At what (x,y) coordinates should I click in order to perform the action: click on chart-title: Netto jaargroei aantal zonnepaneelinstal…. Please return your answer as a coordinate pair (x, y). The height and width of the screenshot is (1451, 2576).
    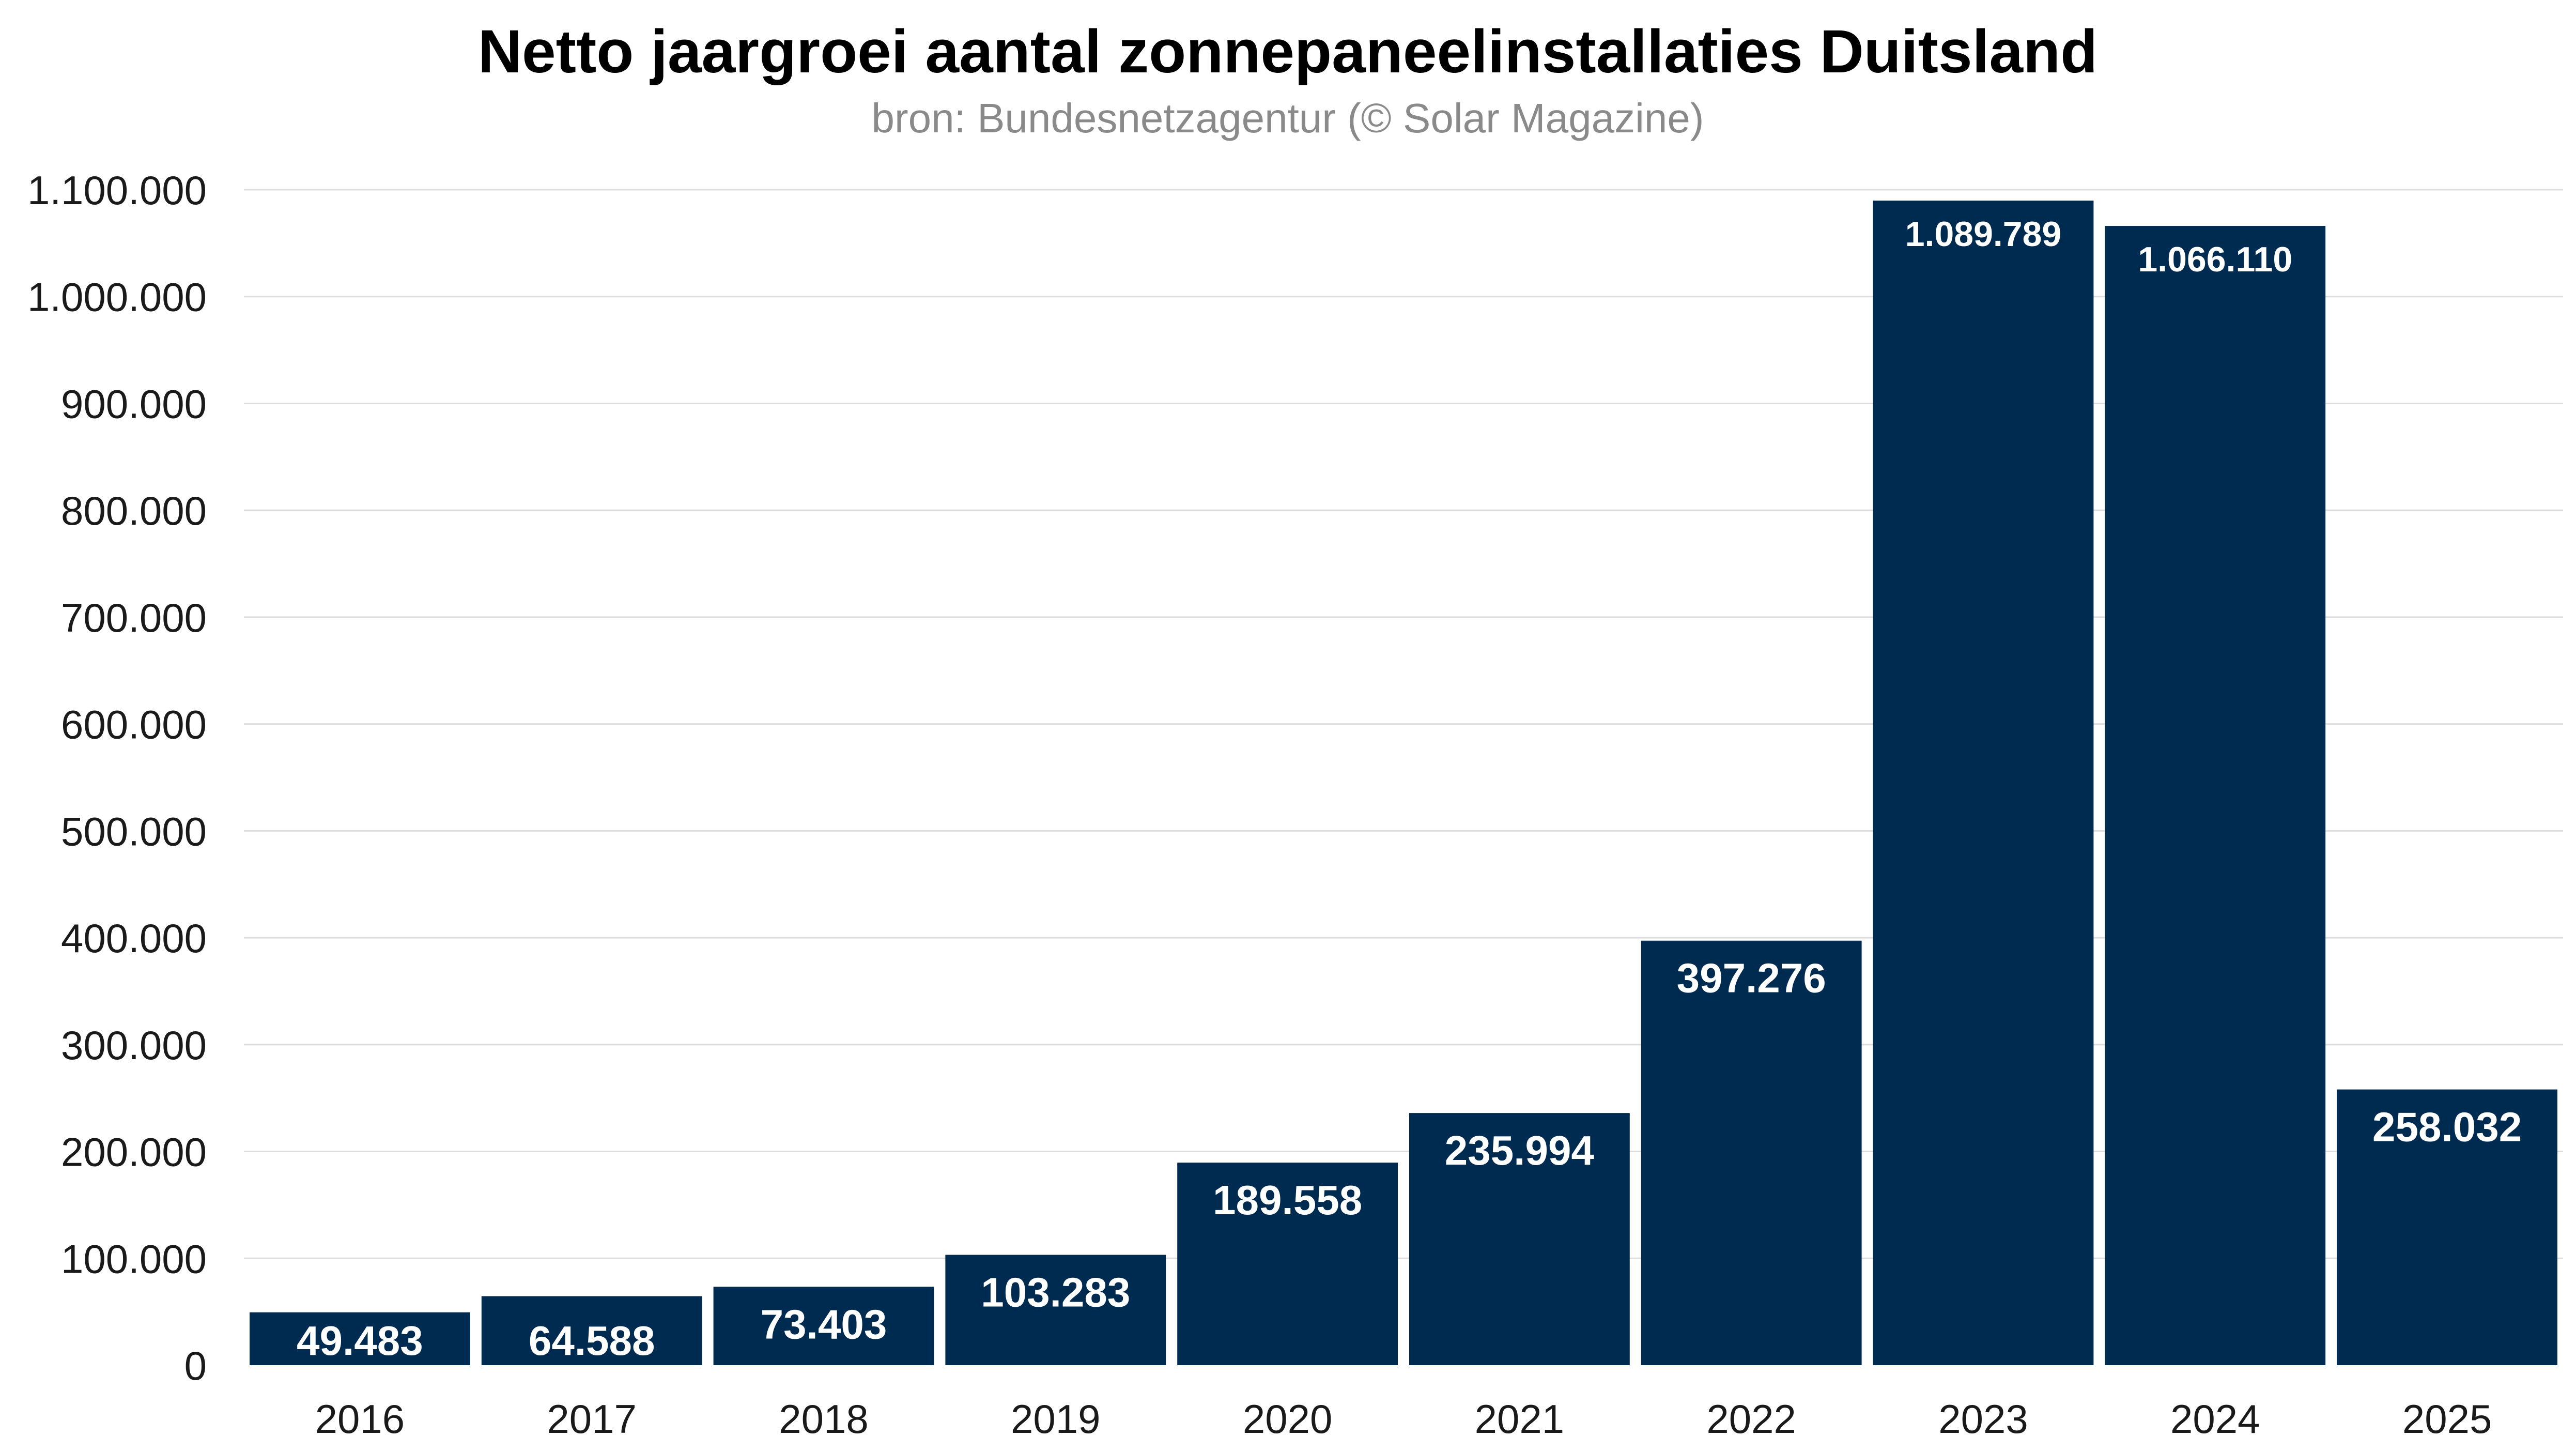
    Looking at the image, I should click on (1287, 52).